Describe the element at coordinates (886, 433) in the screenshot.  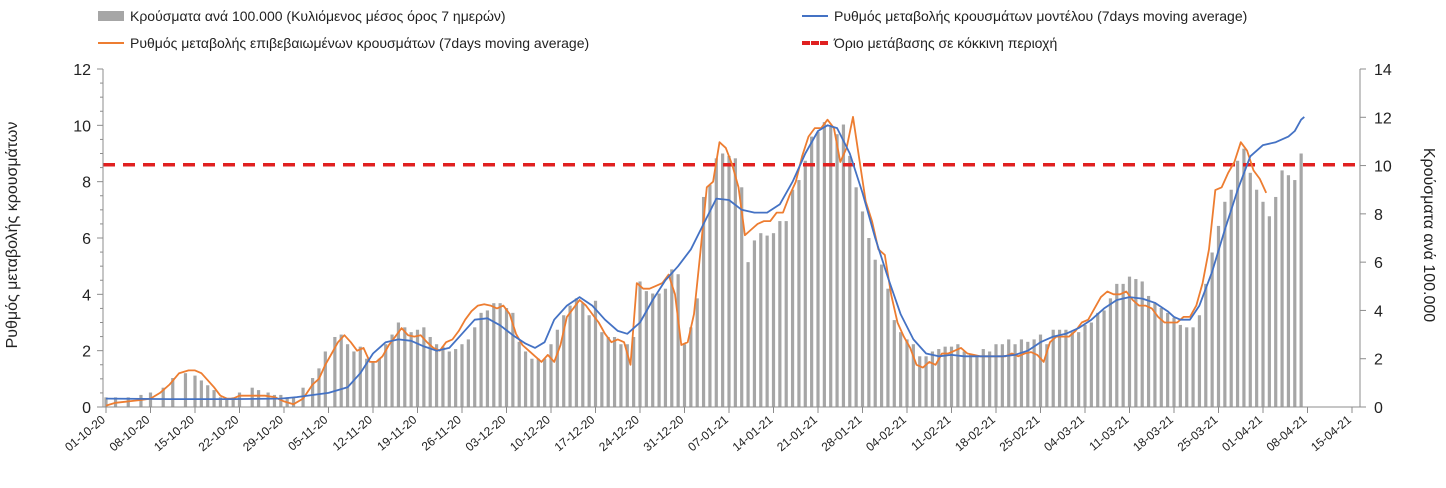
I see `x-tick-label: 04-02-21` at that location.